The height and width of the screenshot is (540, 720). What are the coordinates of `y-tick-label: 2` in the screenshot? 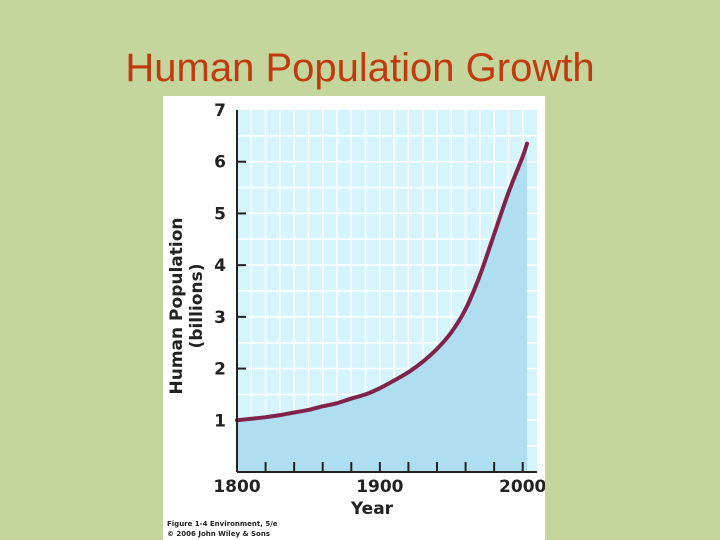 It's located at (220, 370).